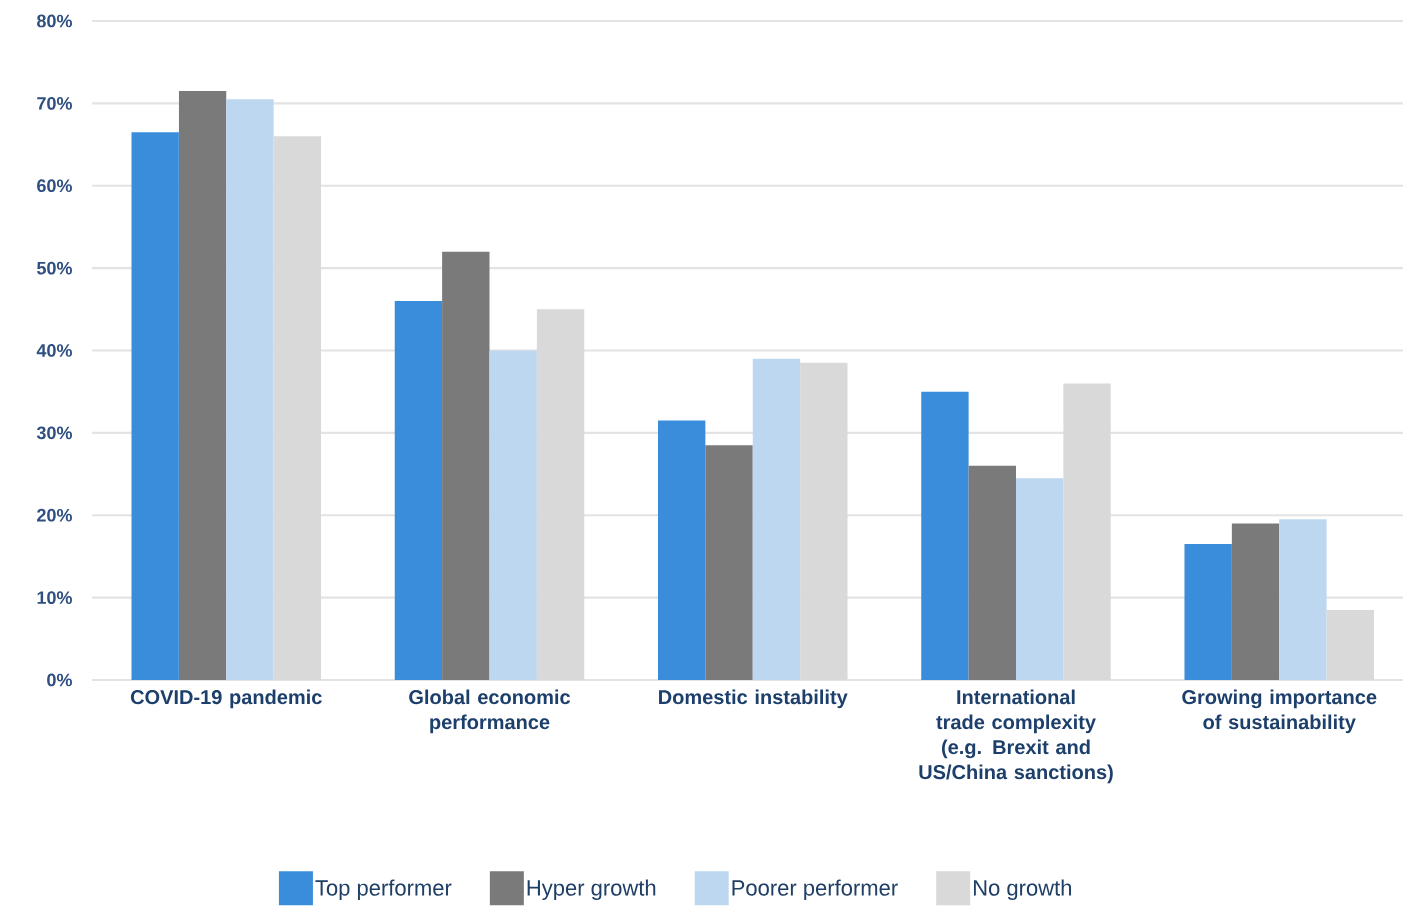 The width and height of the screenshot is (1403, 906). What do you see at coordinates (54, 21) in the screenshot?
I see `y-tick-label: 80%` at bounding box center [54, 21].